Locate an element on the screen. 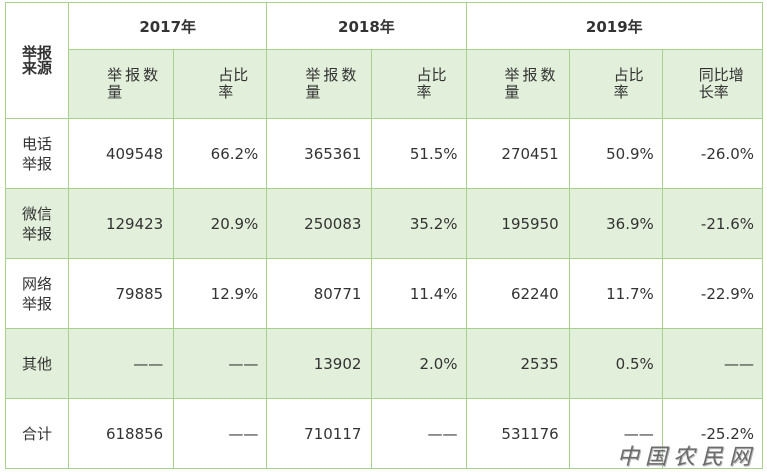 This screenshot has width=767, height=475. cell-ratio-2019: 50.9% is located at coordinates (615, 153).